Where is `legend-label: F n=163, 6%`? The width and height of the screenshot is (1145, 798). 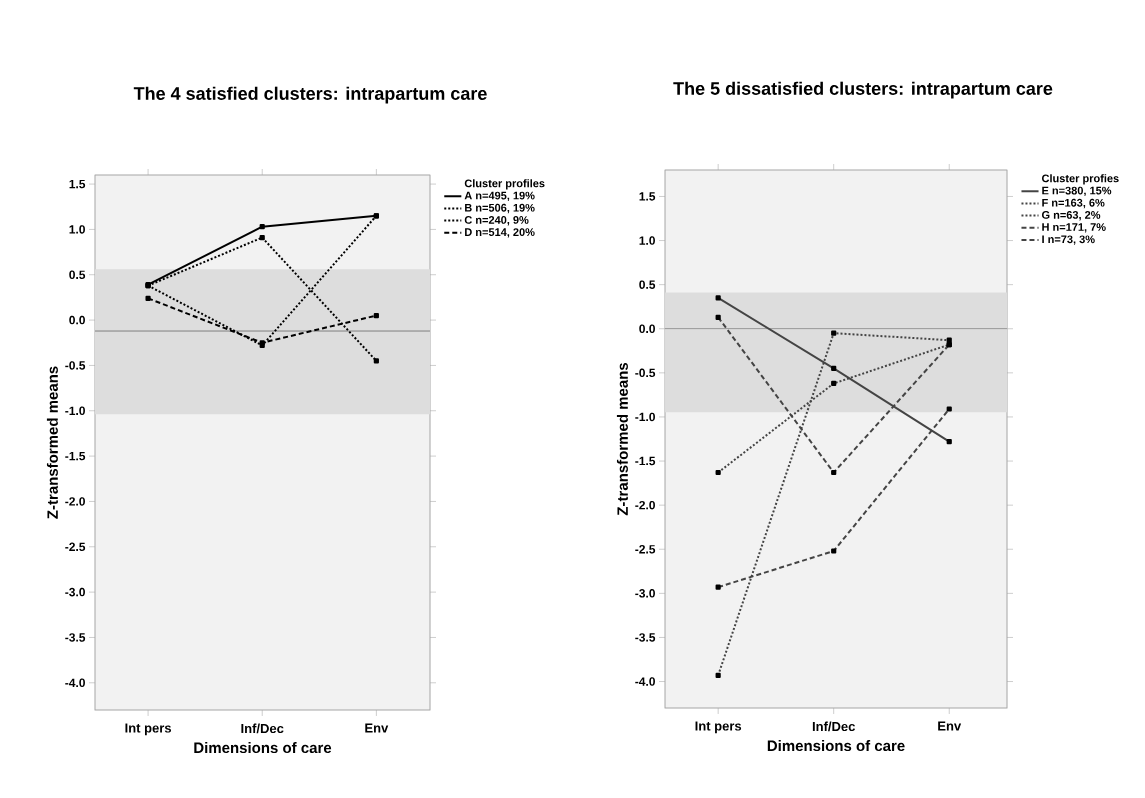
legend-label: F n=163, 6% is located at coordinates (1073, 203).